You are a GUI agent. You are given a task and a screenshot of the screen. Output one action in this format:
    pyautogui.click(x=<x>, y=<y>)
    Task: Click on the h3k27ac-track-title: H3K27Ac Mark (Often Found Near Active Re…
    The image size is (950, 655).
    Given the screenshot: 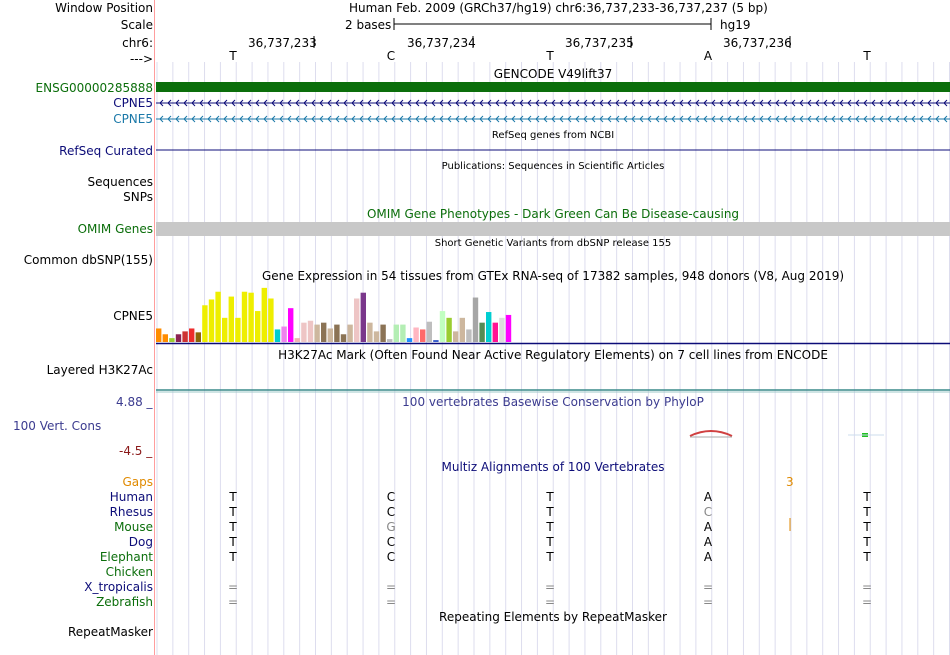 What is the action you would take?
    pyautogui.click(x=553, y=355)
    